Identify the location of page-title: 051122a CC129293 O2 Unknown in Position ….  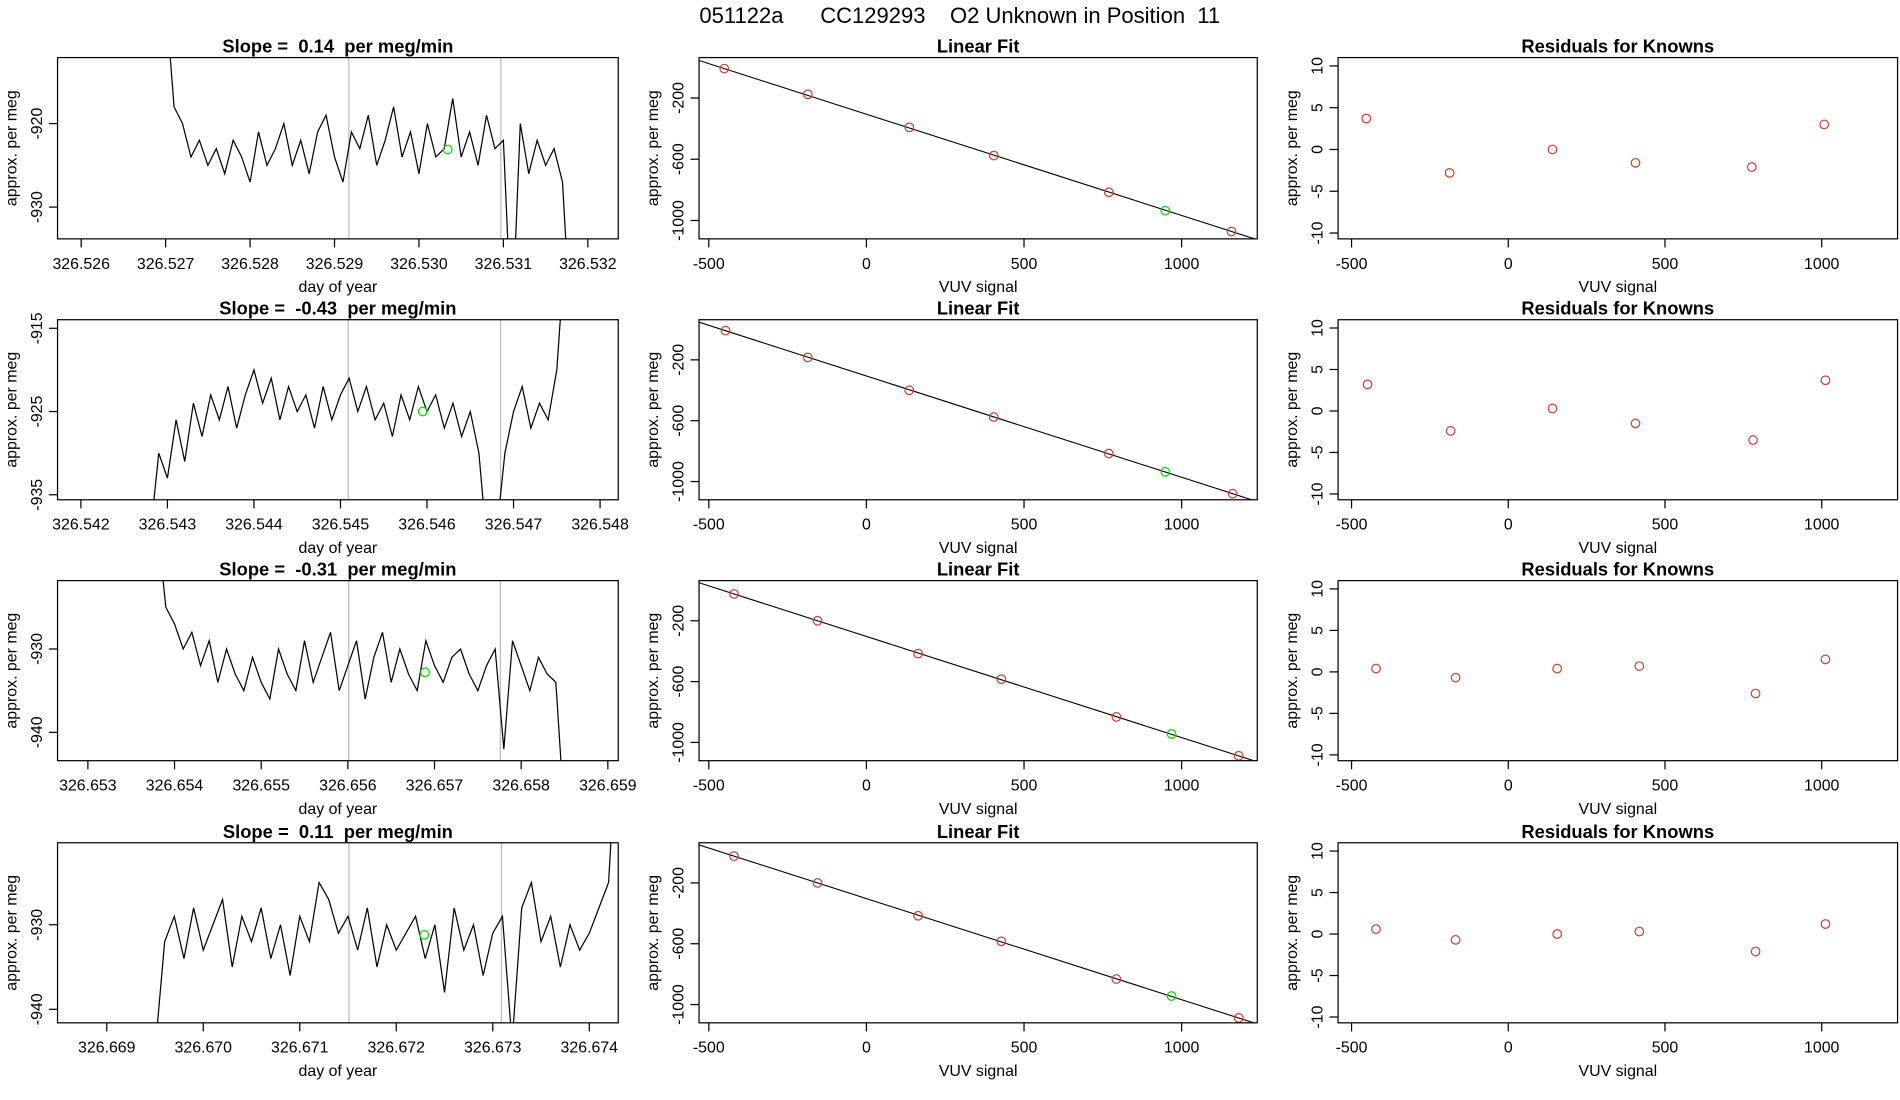
(959, 15).